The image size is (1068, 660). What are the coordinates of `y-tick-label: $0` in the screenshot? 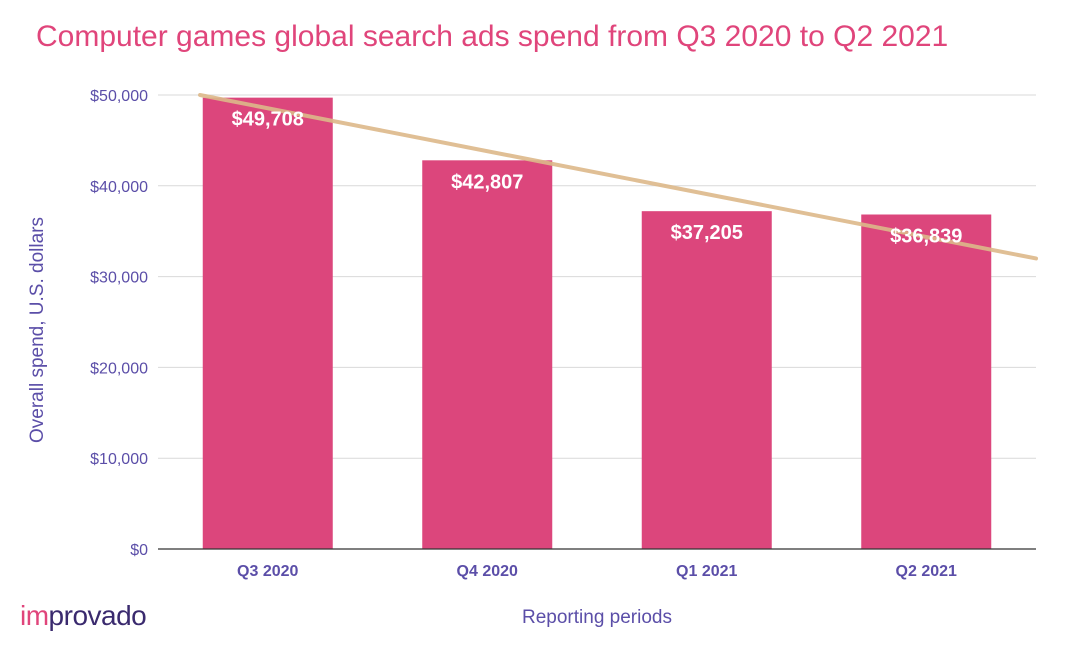 It's located at (139, 550).